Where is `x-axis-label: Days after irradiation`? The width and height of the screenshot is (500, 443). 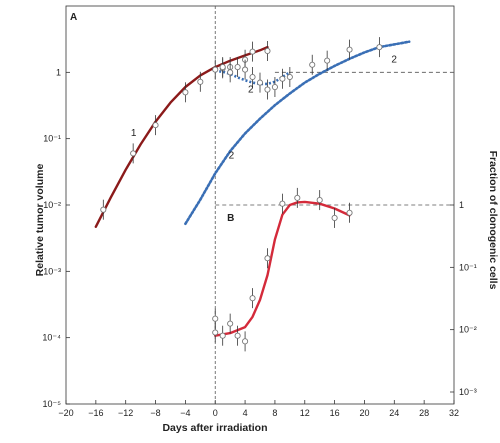
x-axis-label: Days after irradiation is located at coordinates (215, 428).